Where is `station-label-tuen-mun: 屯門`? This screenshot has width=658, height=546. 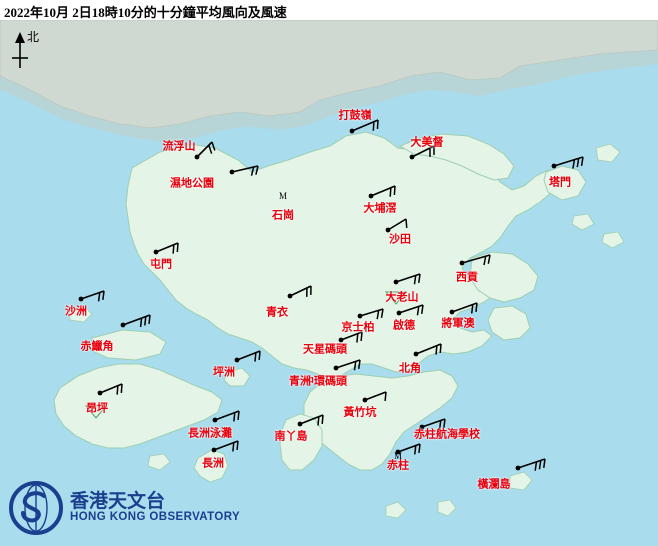 station-label-tuen-mun: 屯門 is located at coordinates (161, 264).